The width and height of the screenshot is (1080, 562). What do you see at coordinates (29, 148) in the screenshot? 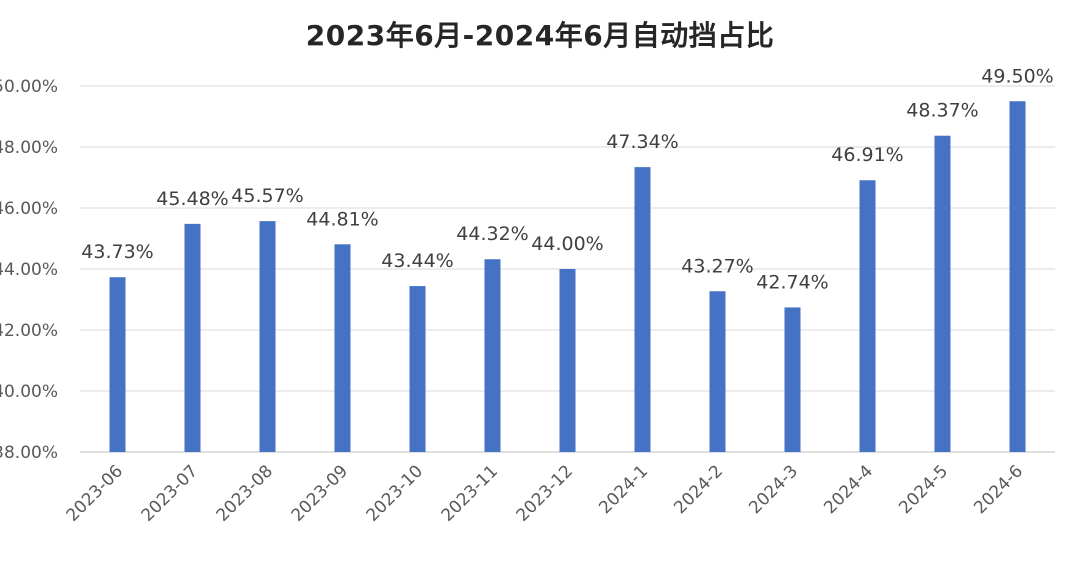
I see `y-tick-label: 48.00%` at bounding box center [29, 148].